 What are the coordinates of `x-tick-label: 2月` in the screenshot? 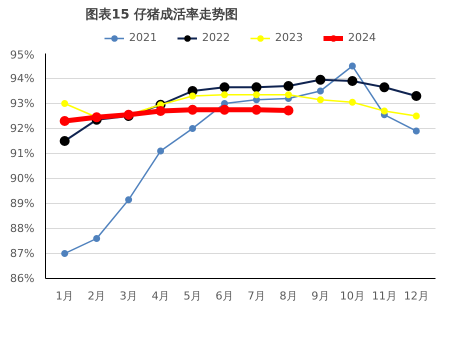 It's located at (97, 296).